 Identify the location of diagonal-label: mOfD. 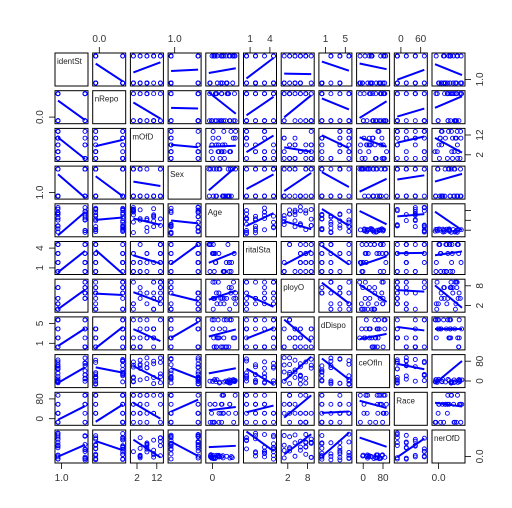
(142, 136).